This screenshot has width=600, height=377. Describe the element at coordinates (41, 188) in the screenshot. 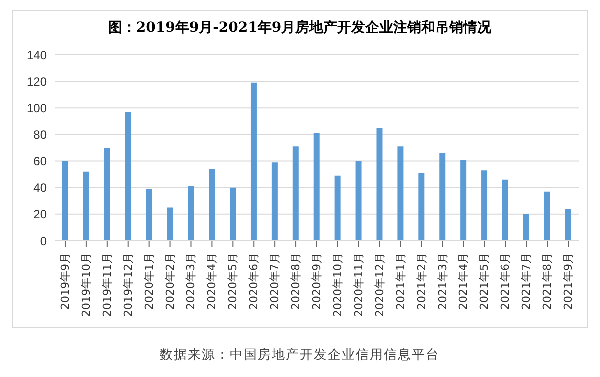

I see `y-tick-label: 40` at that location.